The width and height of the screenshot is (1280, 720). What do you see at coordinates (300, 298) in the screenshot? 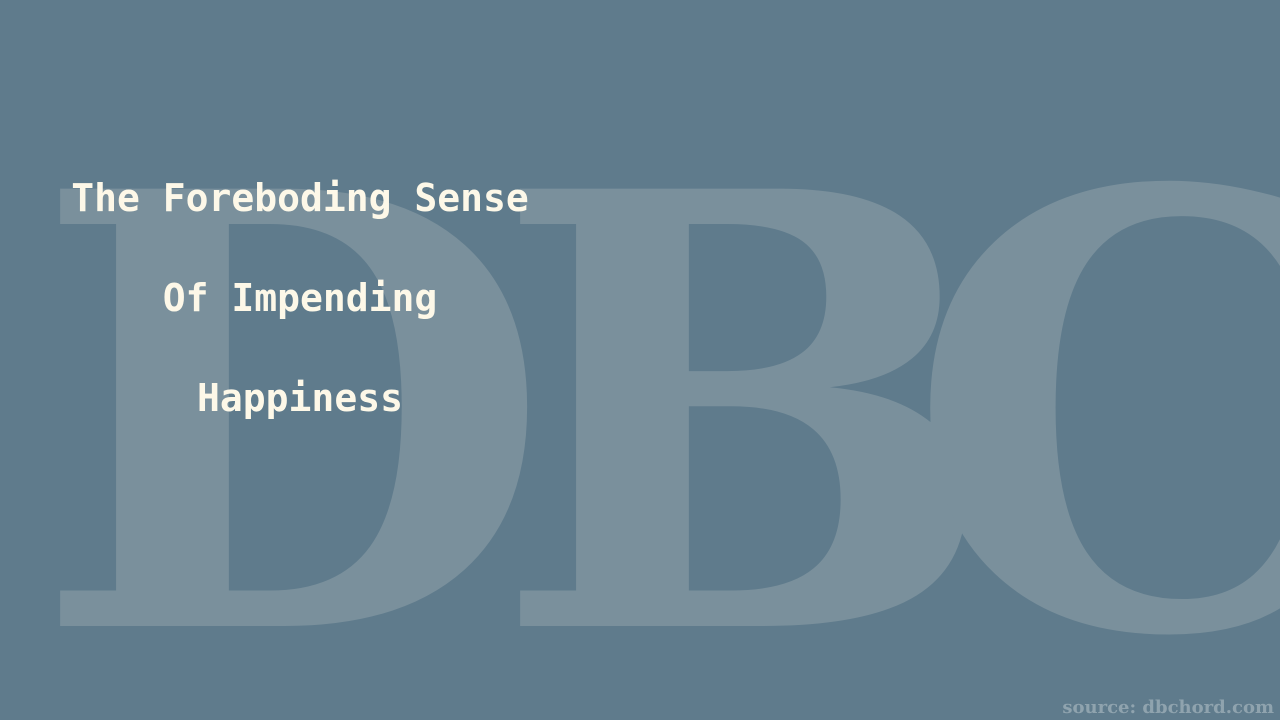
I see `song-title-line-2: Of Impending` at bounding box center [300, 298].